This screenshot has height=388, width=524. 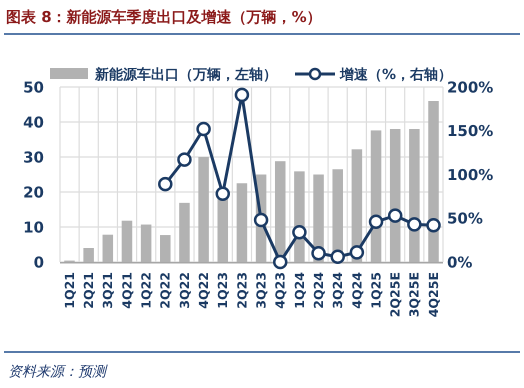 I want to click on x-tick-label: 1Q25, so click(x=376, y=290).